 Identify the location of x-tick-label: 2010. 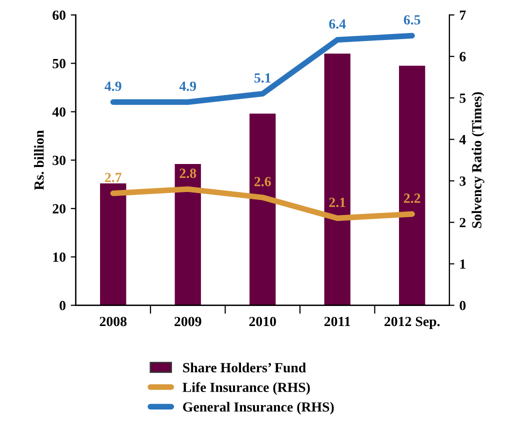
(262, 321).